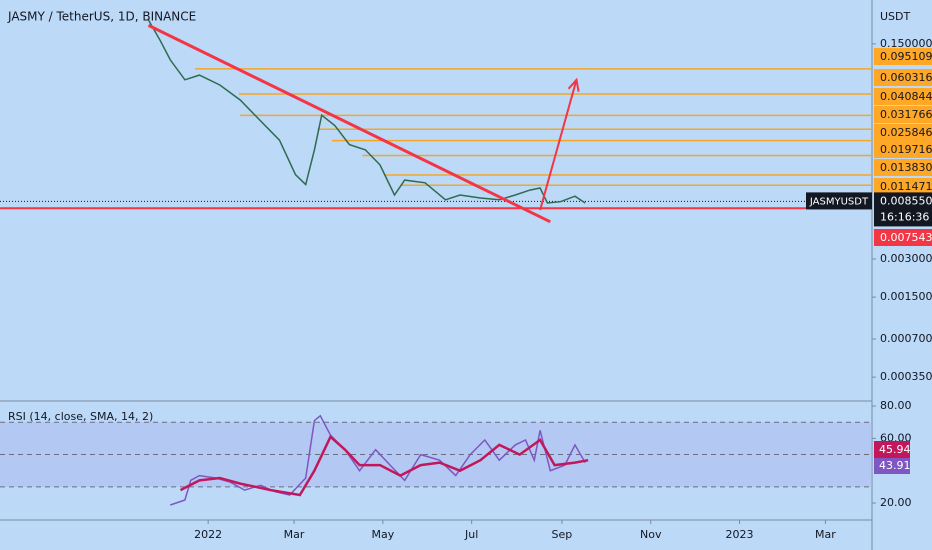 The height and width of the screenshot is (550, 932). What do you see at coordinates (906, 114) in the screenshot?
I see `level-tag-label: 0.031766` at bounding box center [906, 114].